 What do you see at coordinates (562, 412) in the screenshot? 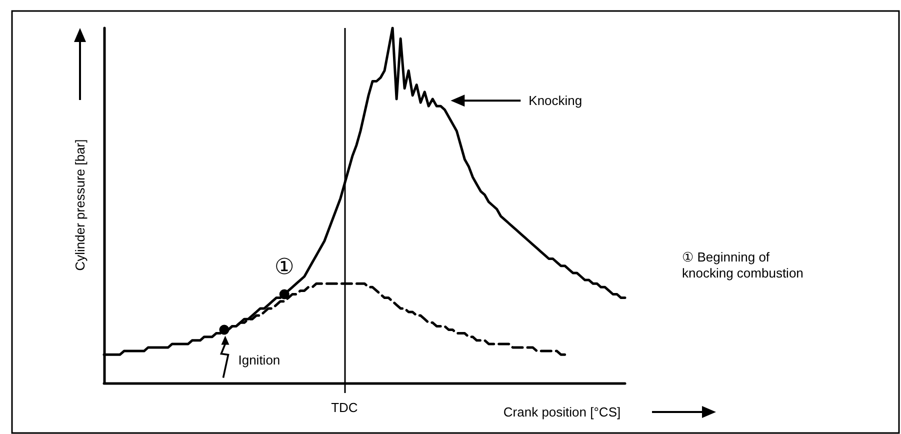
I see `x-axis-title: Crank position [°CS]` at bounding box center [562, 412].